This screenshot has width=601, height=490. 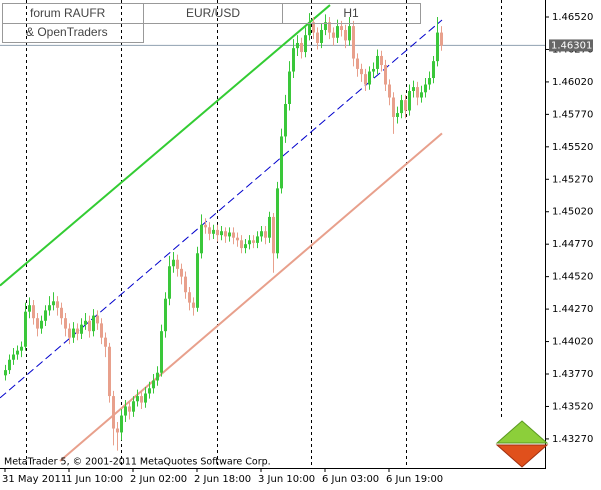 I want to click on y-tick-label: 1.46520, so click(x=572, y=17).